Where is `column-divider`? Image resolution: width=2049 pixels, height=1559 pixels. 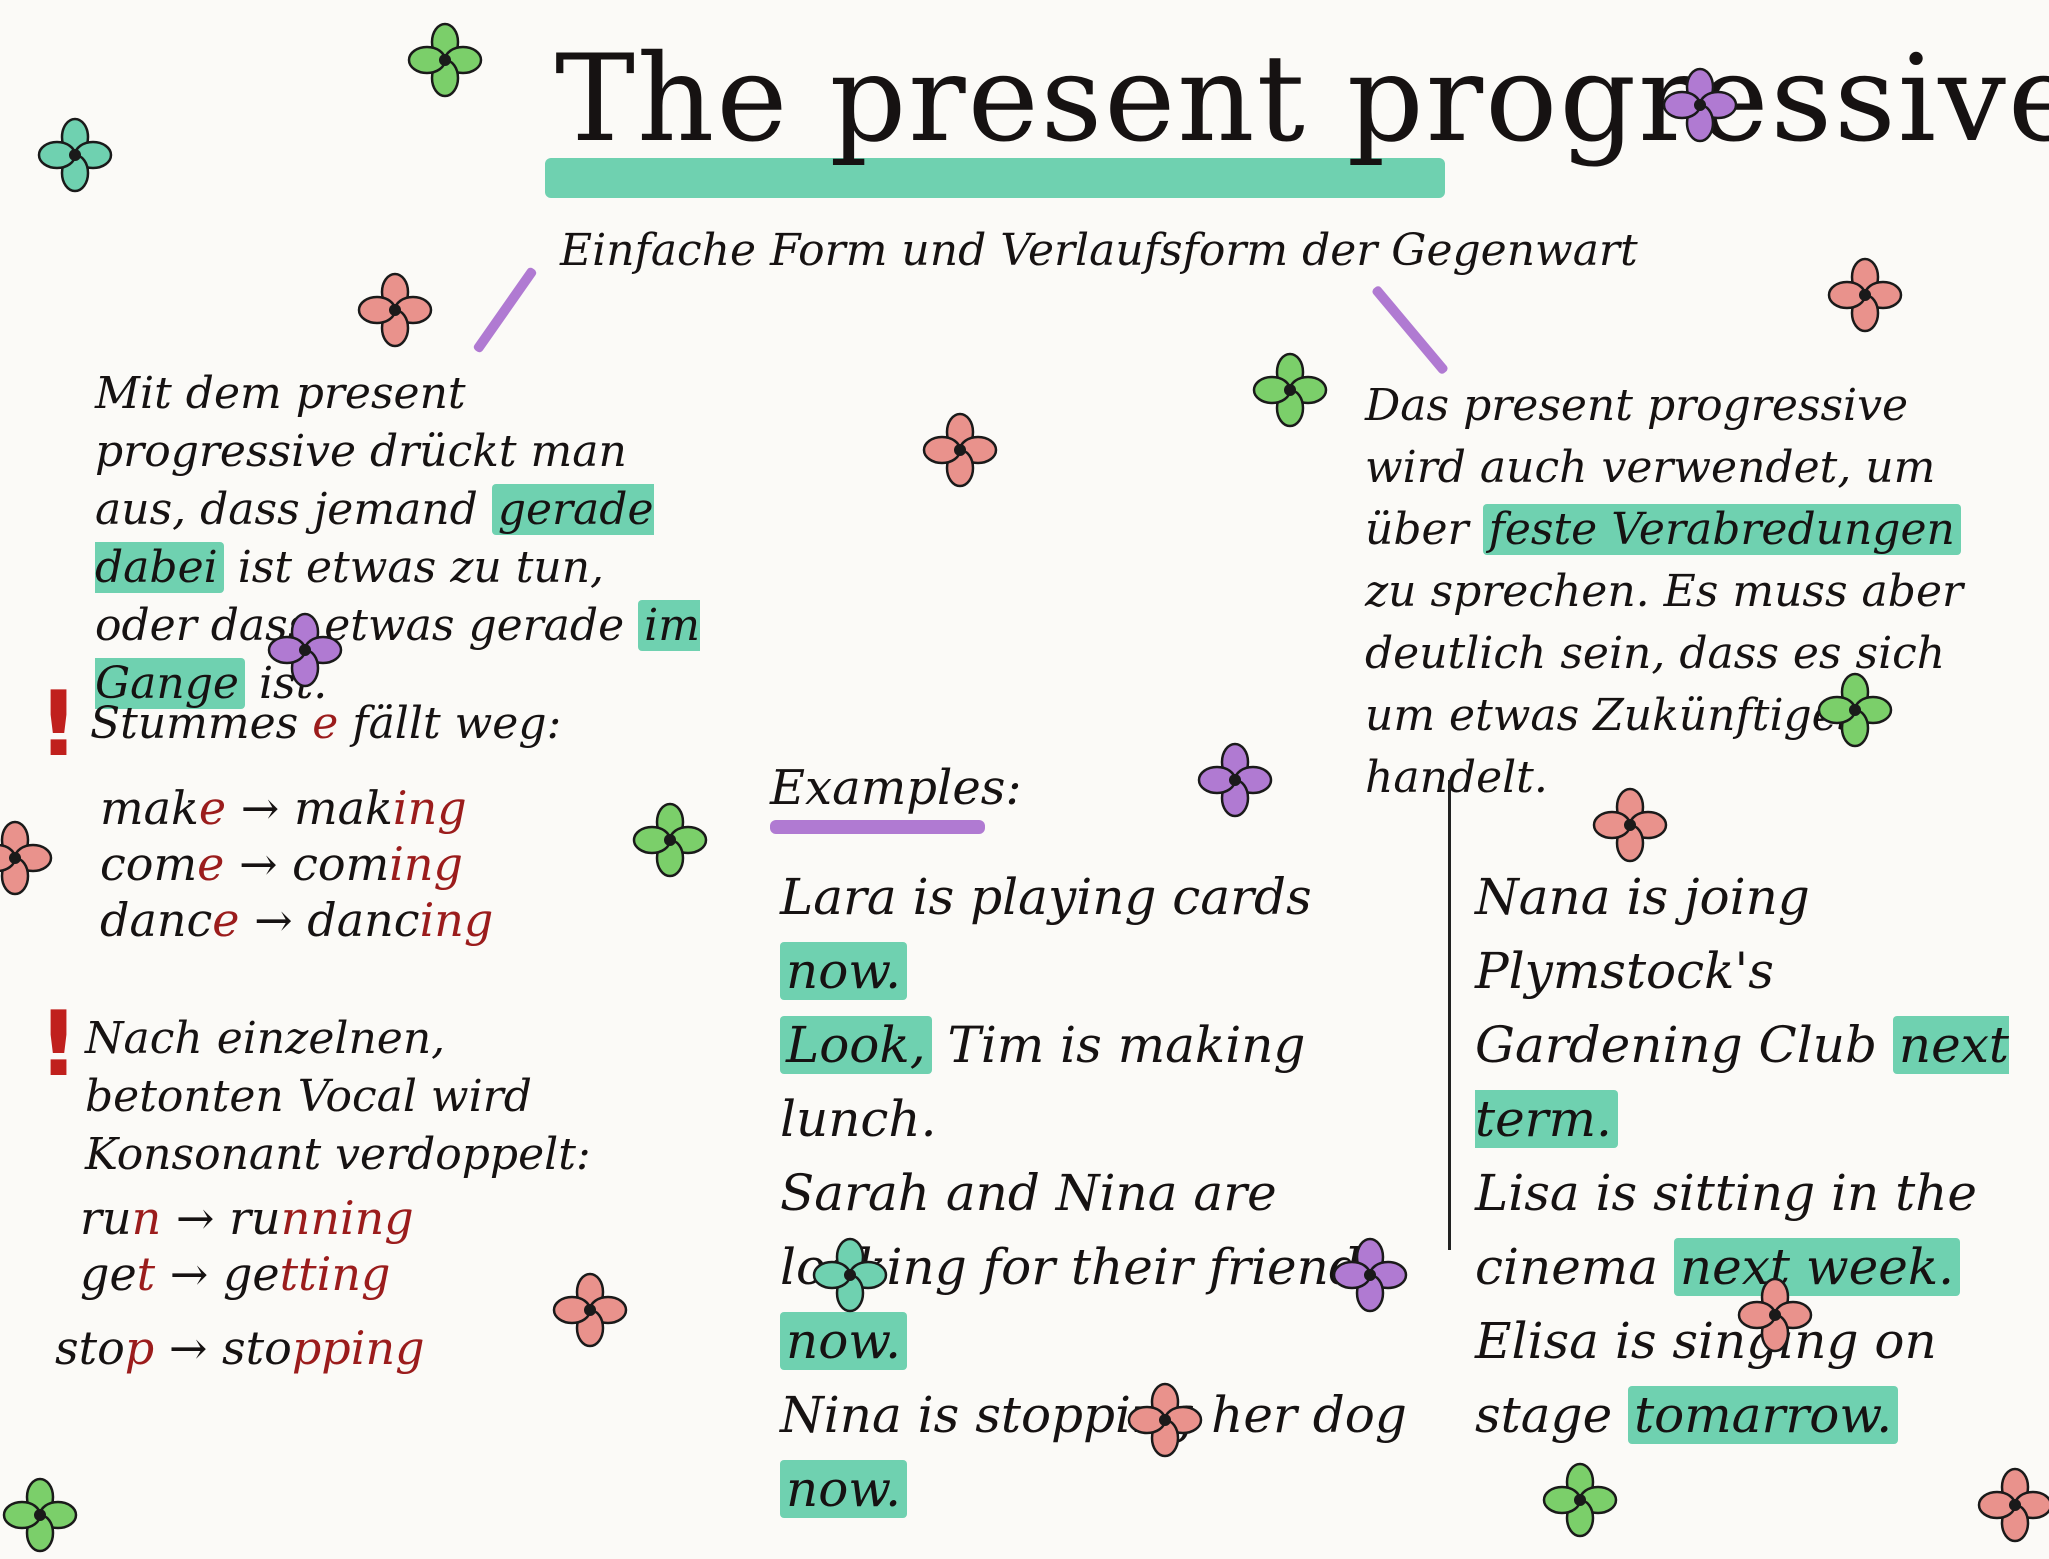 column-divider is located at coordinates (1449, 1015).